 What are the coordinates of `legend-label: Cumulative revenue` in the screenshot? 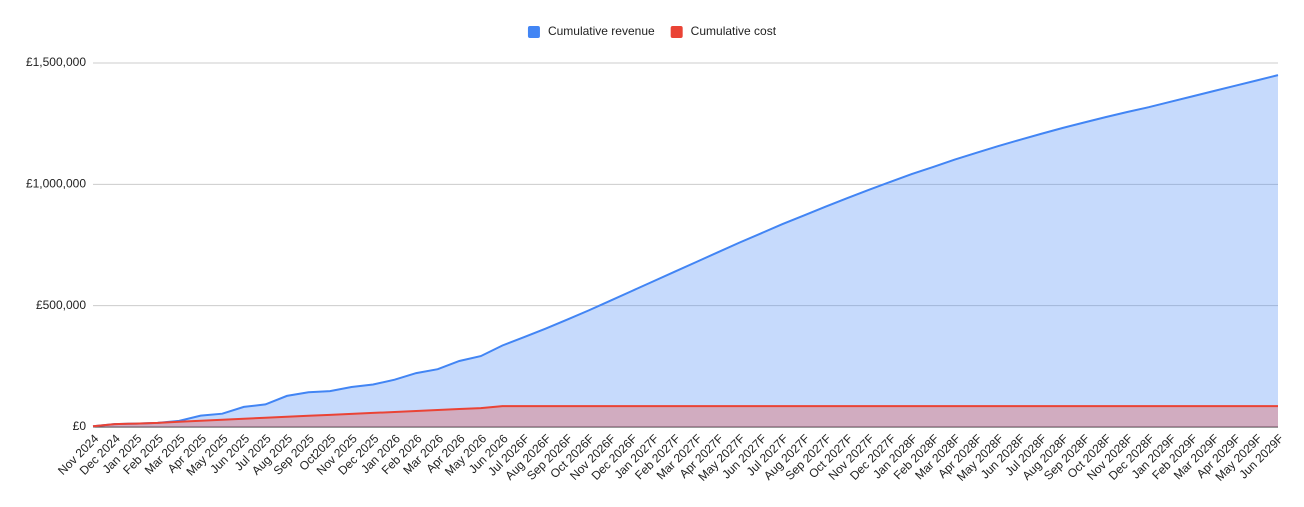 It's located at (601, 31).